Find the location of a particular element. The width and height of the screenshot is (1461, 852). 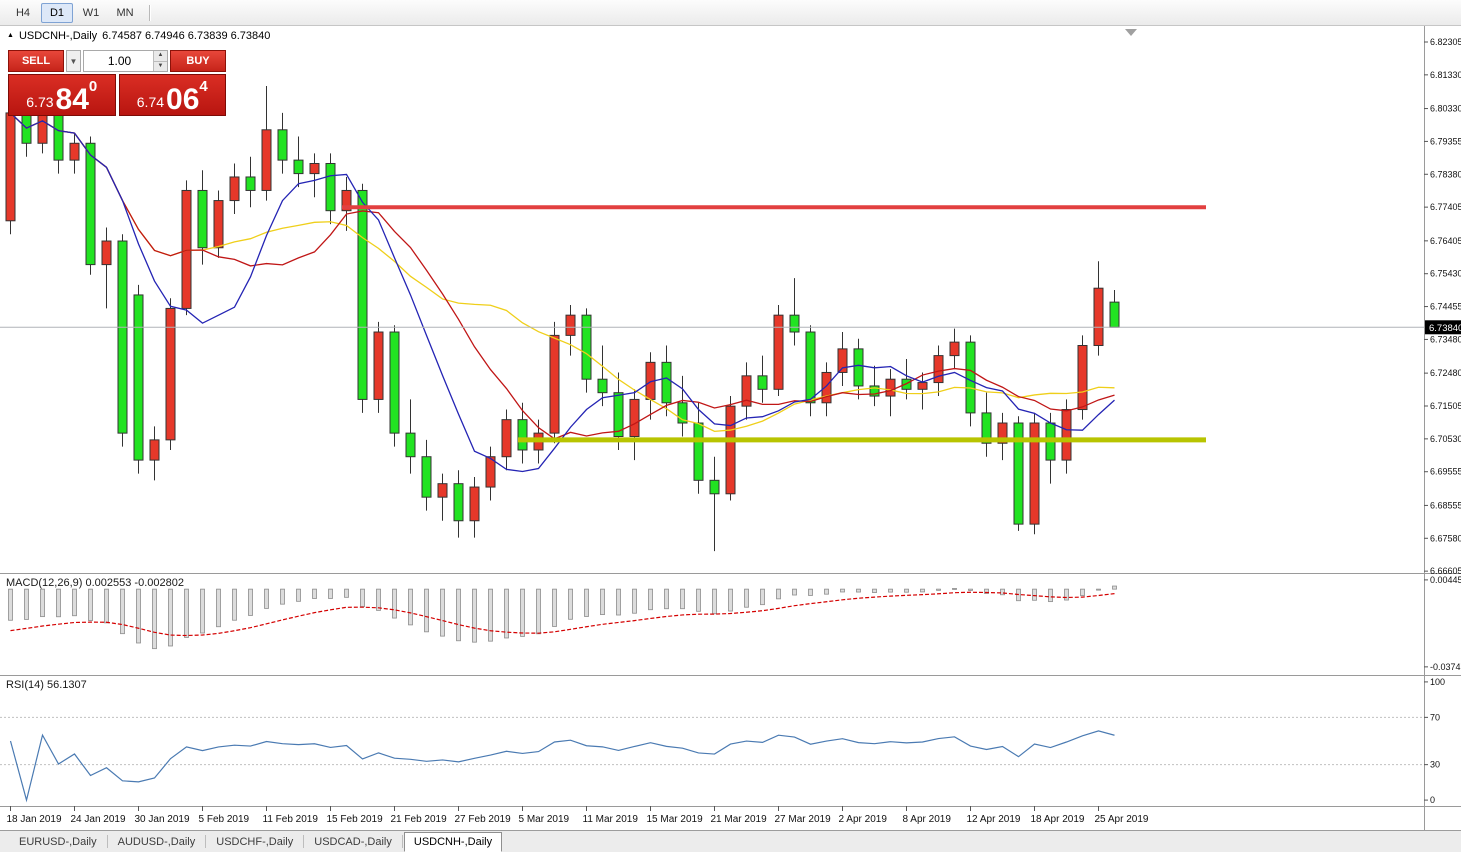

sell-button: SELL is located at coordinates (36, 61).